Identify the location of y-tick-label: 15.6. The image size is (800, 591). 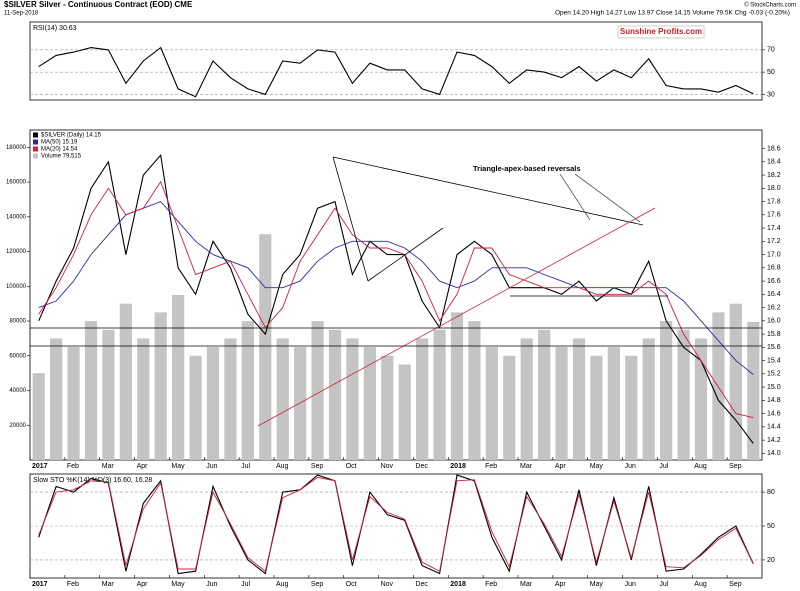
(774, 347).